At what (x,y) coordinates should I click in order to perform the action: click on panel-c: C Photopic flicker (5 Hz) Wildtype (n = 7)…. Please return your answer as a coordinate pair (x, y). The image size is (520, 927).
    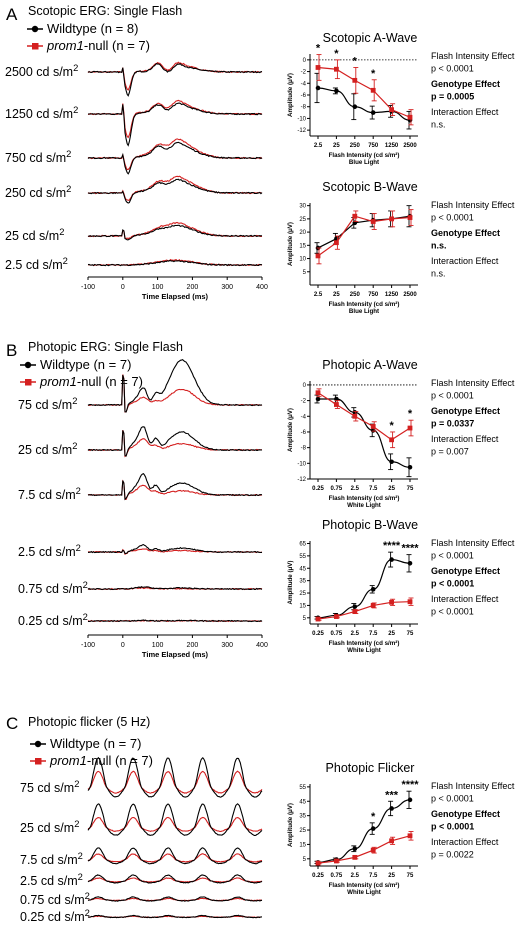
    Looking at the image, I should click on (134, 819).